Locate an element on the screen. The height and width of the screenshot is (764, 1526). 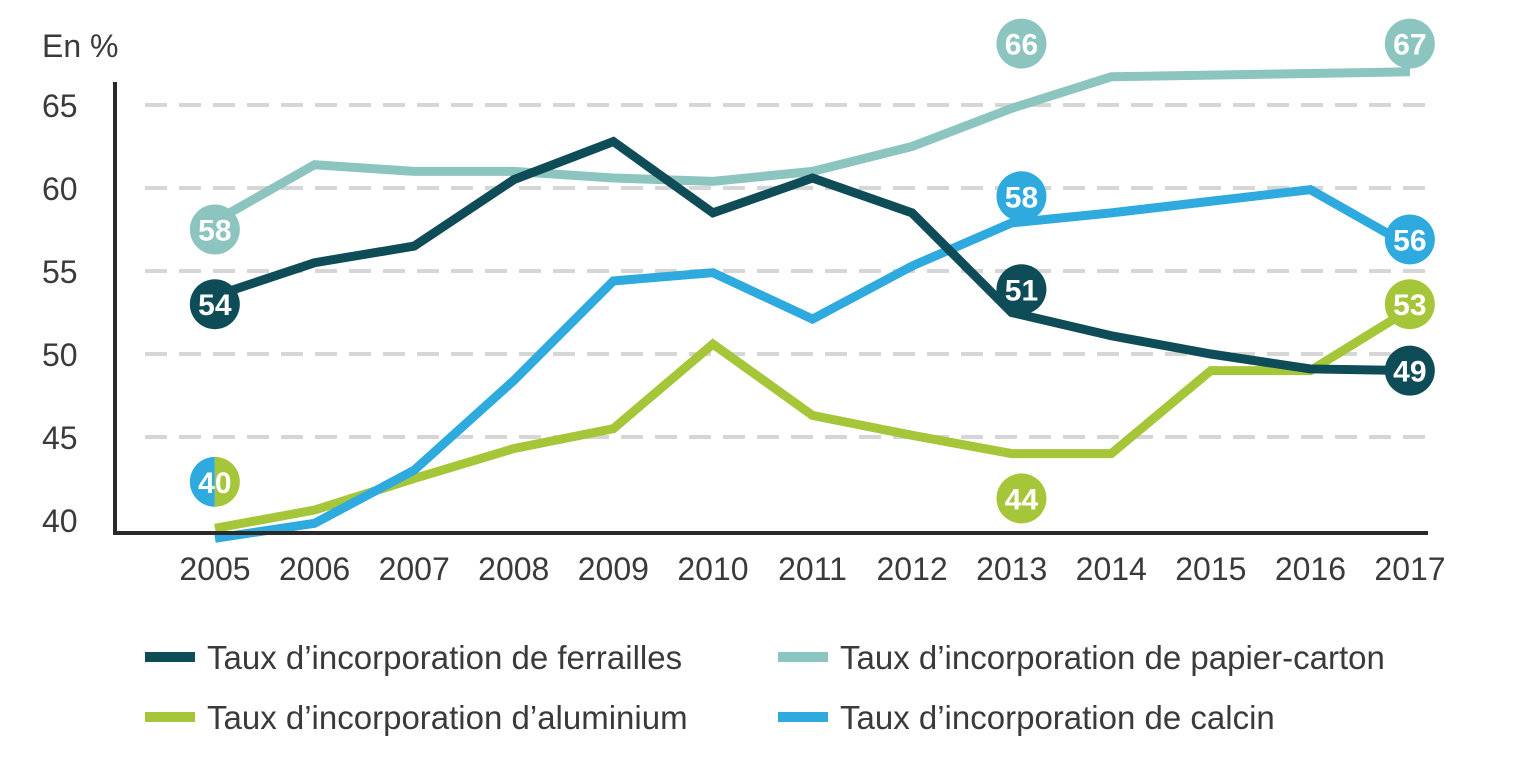
value-badge: 67 is located at coordinates (1409, 43).